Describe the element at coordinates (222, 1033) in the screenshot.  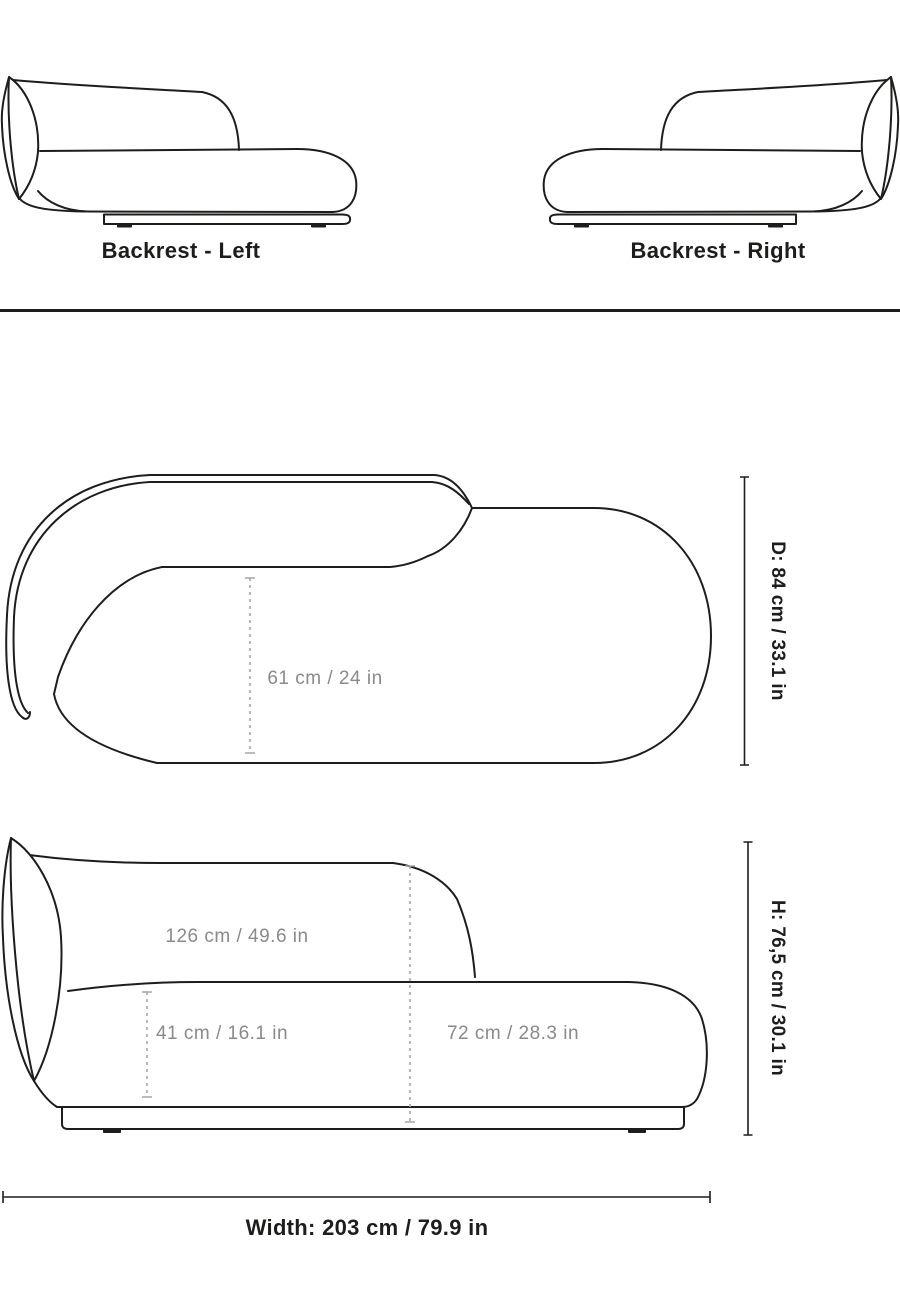
I see `seat-height-dimension-label: 41 cm / 16.1 in` at that location.